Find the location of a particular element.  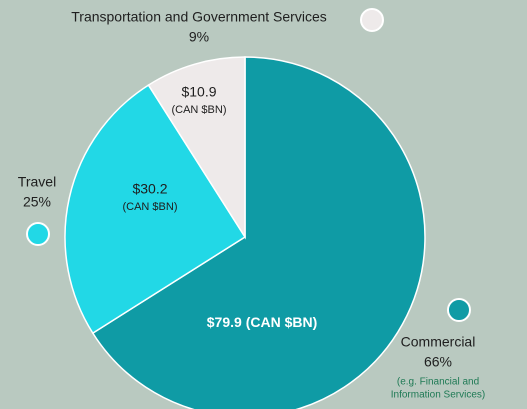

share-label: 9% is located at coordinates (199, 37).